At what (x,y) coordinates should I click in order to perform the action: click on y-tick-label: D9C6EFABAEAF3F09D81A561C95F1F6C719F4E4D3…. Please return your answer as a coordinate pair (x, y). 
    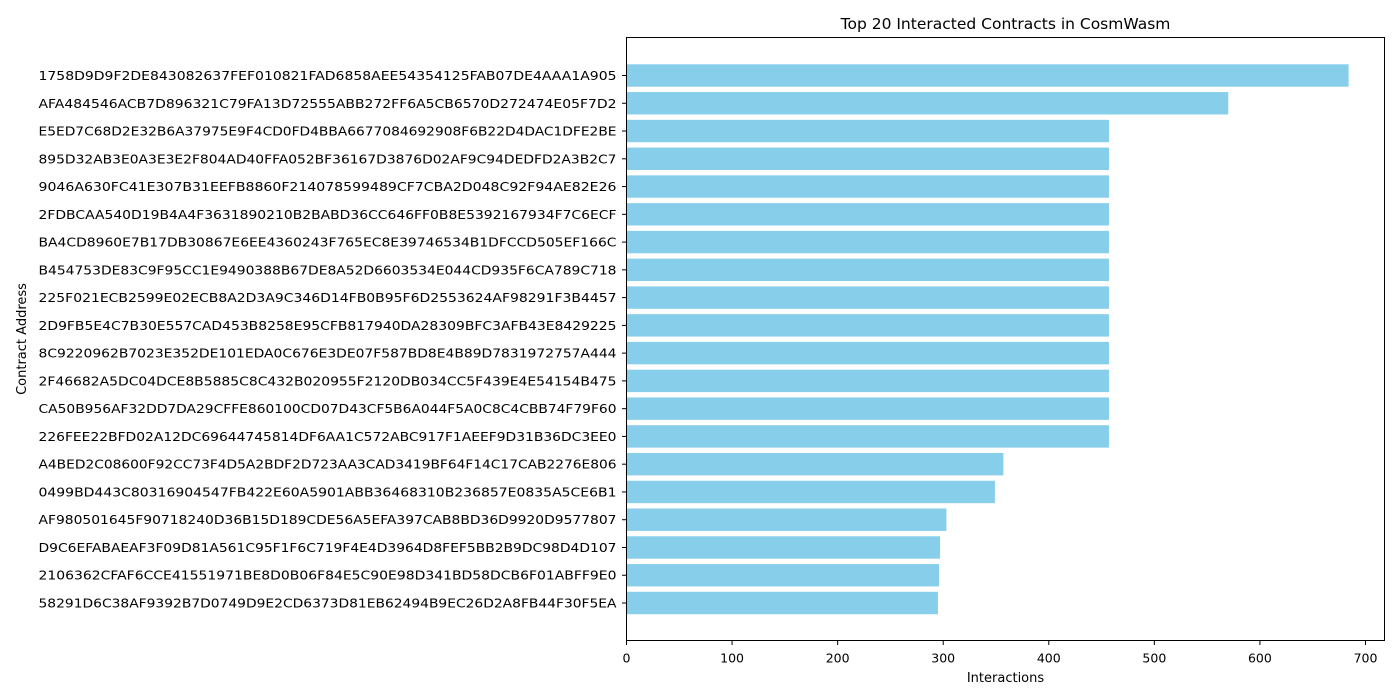
    Looking at the image, I should click on (328, 547).